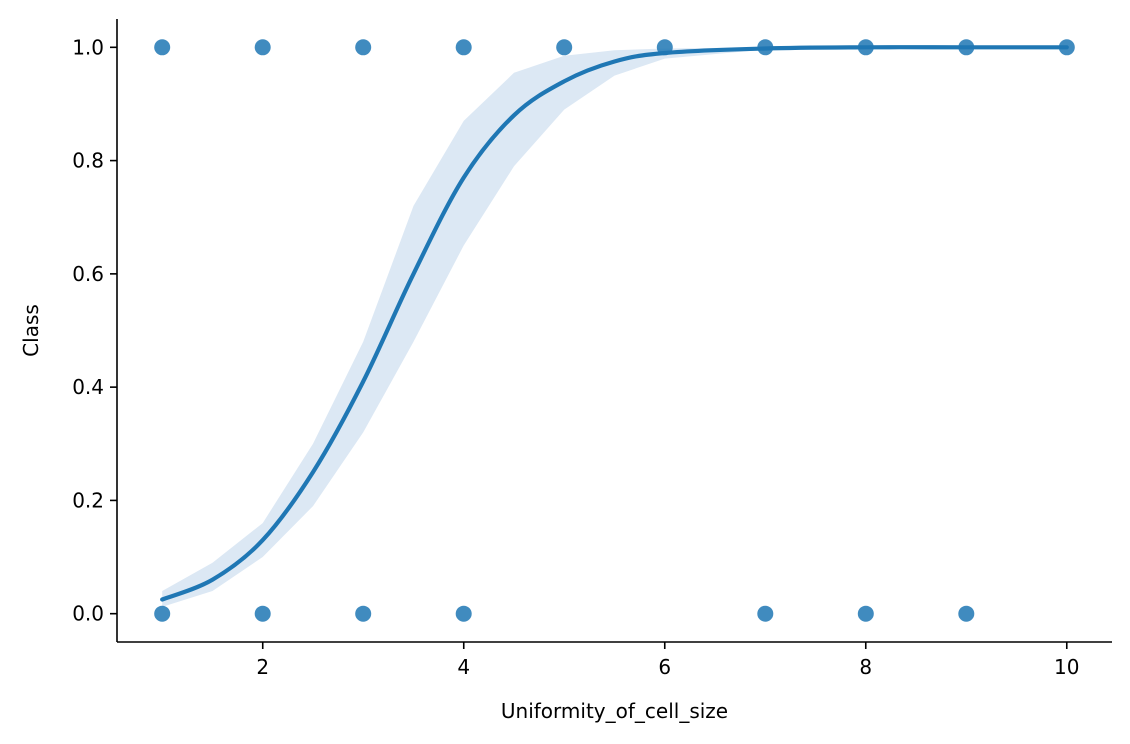 The image size is (1130, 744). What do you see at coordinates (88, 614) in the screenshot?
I see `y-tick-label: 0.0` at bounding box center [88, 614].